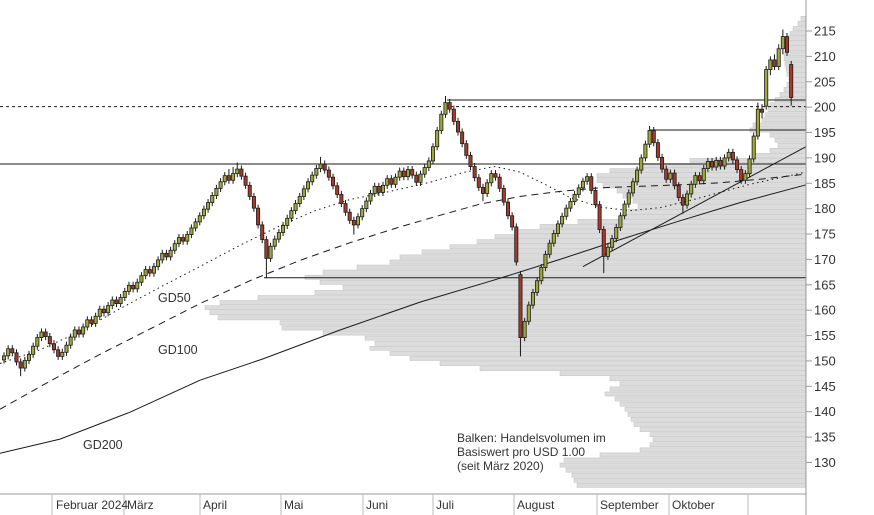 This screenshot has height=515, width=874. I want to click on y-axis-label: 170, so click(825, 259).